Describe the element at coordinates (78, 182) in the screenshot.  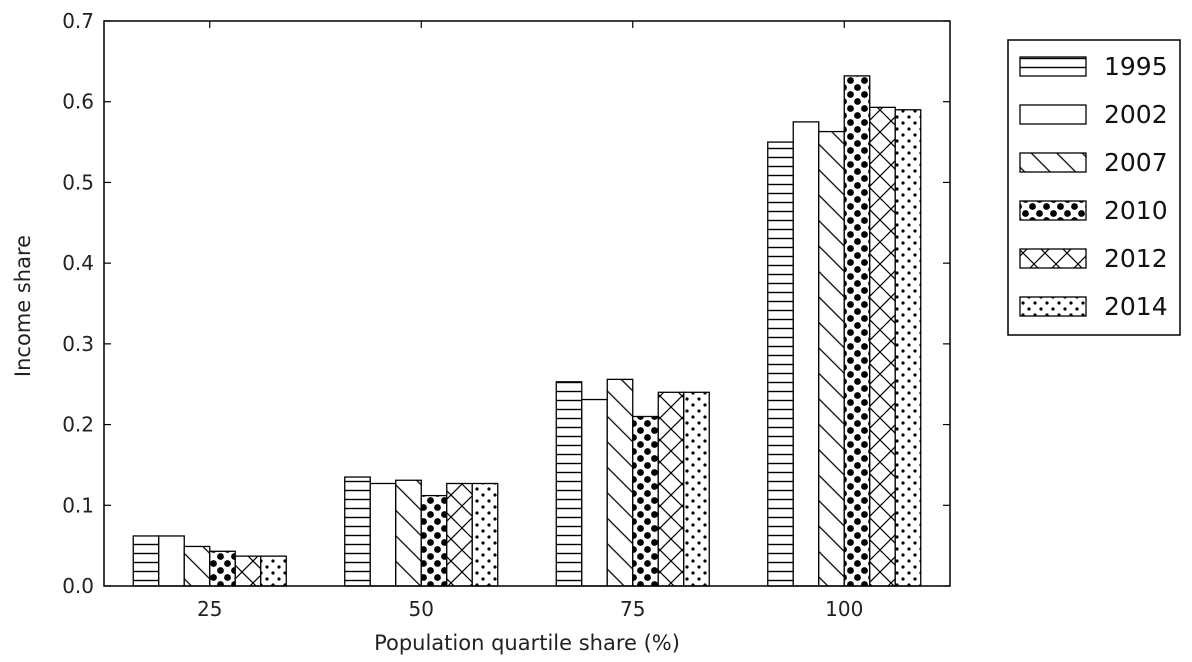
I see `y-tick-label: 0.5` at that location.